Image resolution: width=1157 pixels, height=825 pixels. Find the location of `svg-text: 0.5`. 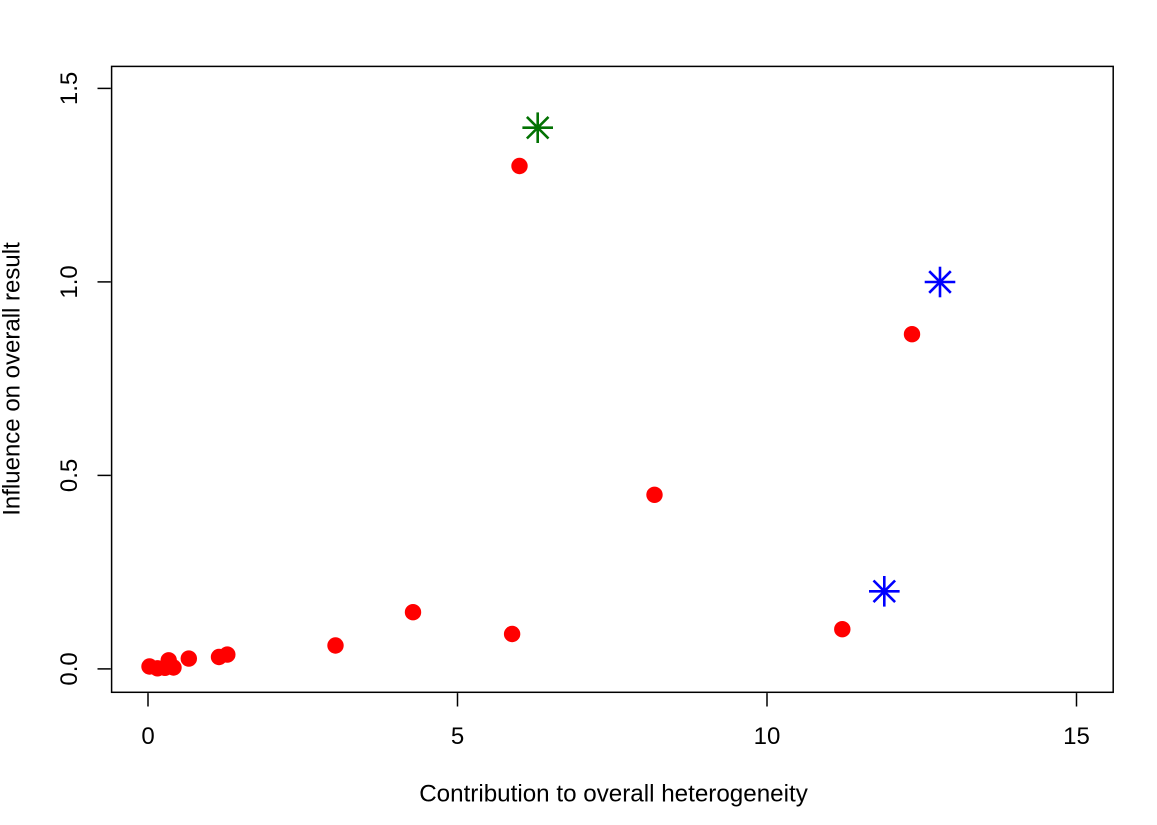

svg-text: 0.5 is located at coordinates (69, 475).